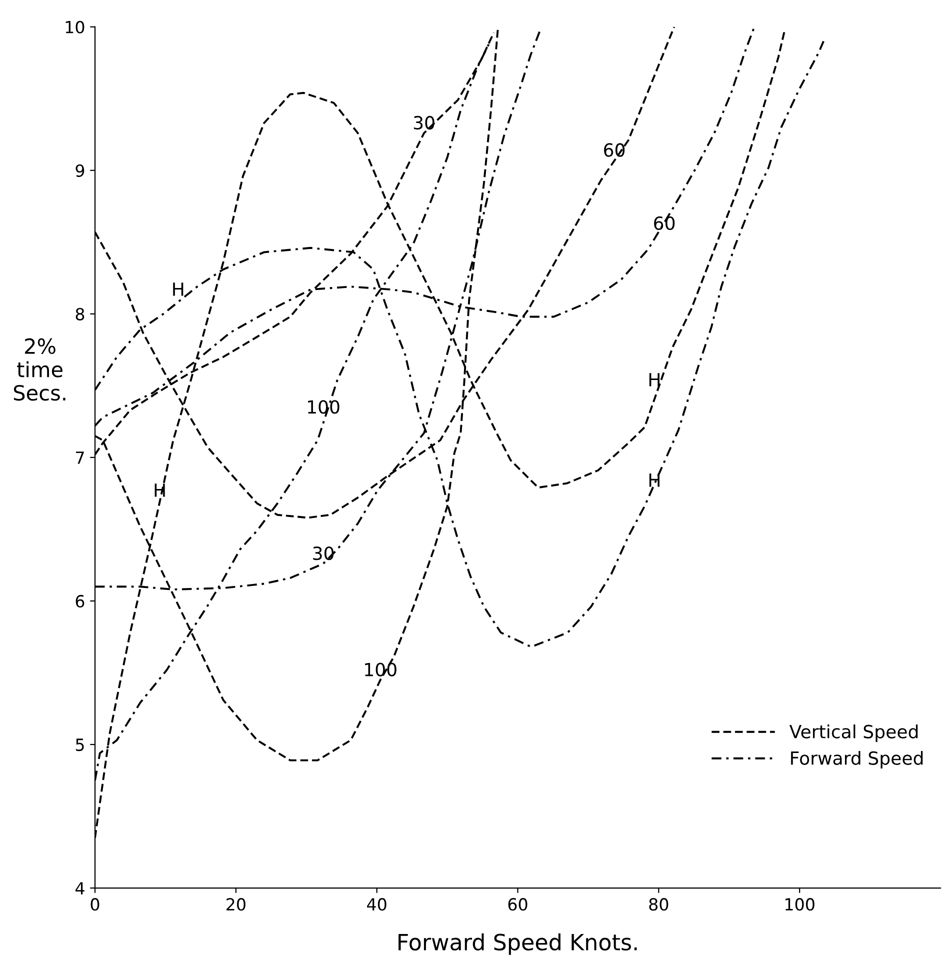 The height and width of the screenshot is (959, 950). What do you see at coordinates (80, 745) in the screenshot?
I see `y-tick-label: 5` at bounding box center [80, 745].